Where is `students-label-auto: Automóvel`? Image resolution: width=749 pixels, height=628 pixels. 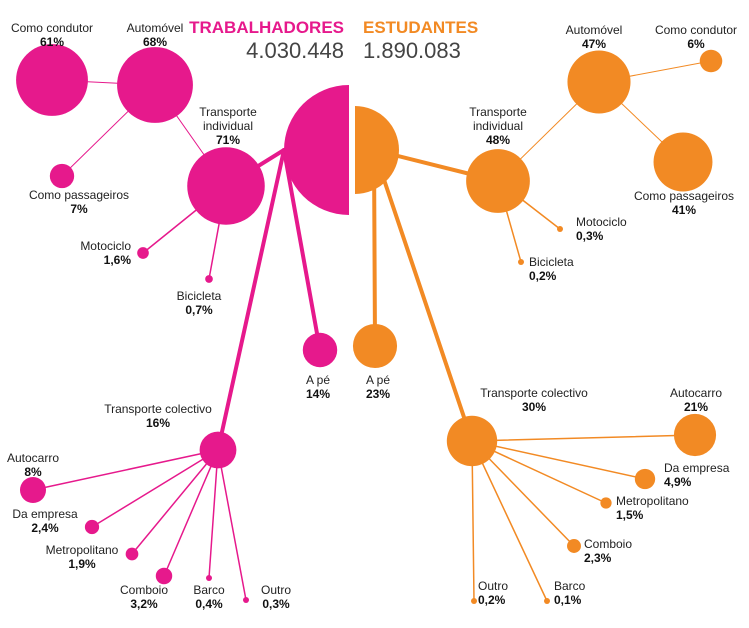 students-label-auto: Automóvel is located at coordinates (594, 30).